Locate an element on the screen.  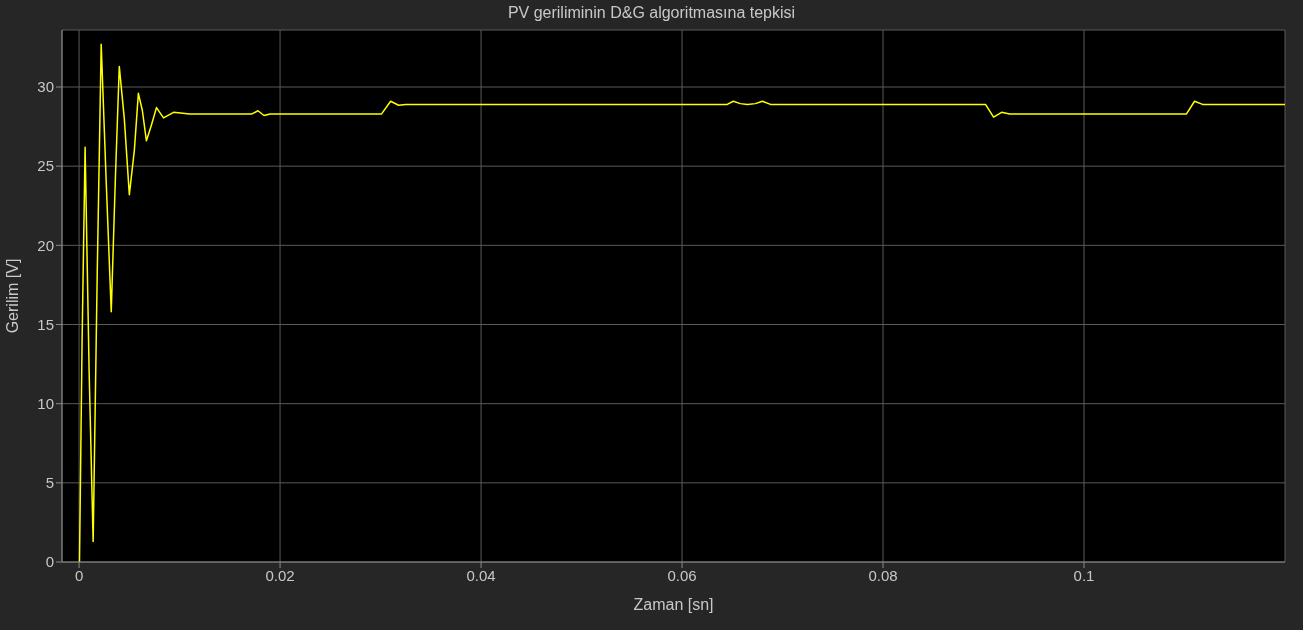
y-tick-label: 25 is located at coordinates (45, 166).